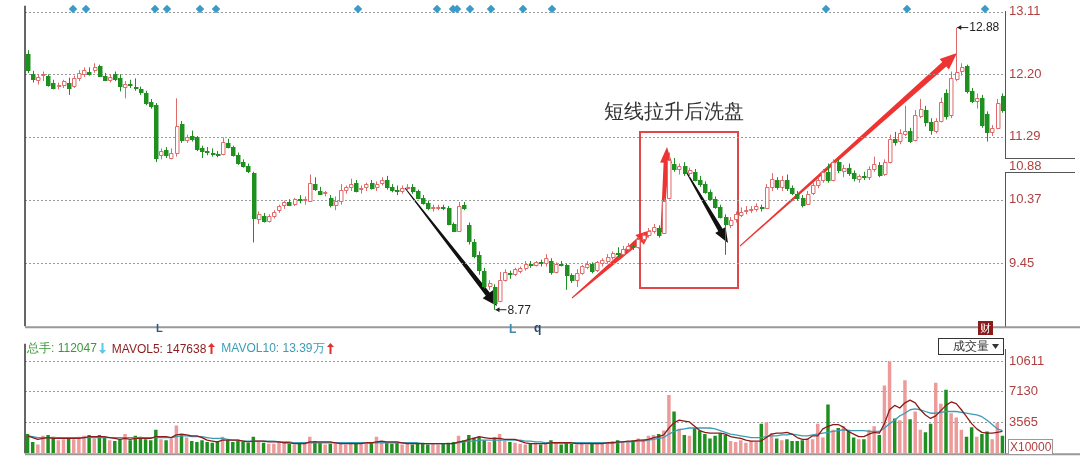 This screenshot has height=465, width=1080. I want to click on annotation: 财, so click(985, 328).